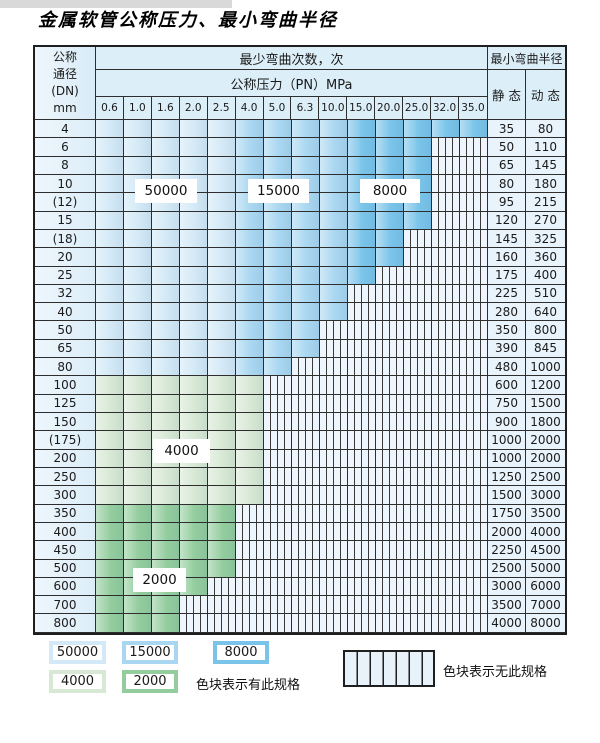 This screenshot has height=743, width=600. What do you see at coordinates (526, 95) in the screenshot?
I see `header-static-dynamic: 静 态 动 态` at bounding box center [526, 95].